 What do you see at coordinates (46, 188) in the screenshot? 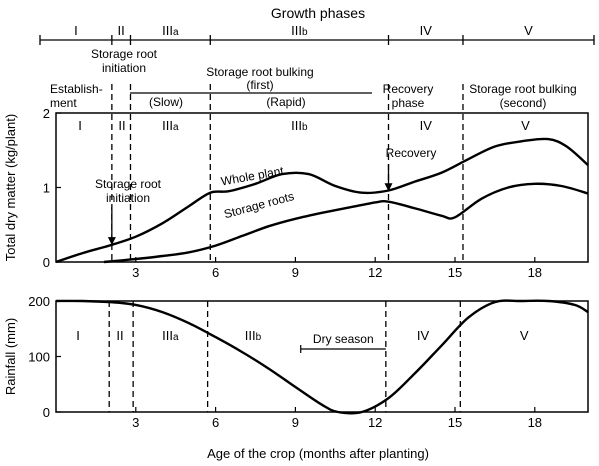
I see `y-tick-label: 1` at bounding box center [46, 188].